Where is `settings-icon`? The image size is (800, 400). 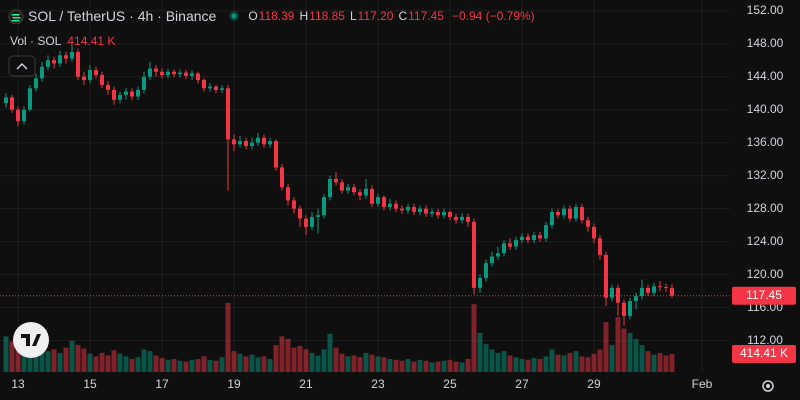
settings-icon is located at coordinates (768, 386).